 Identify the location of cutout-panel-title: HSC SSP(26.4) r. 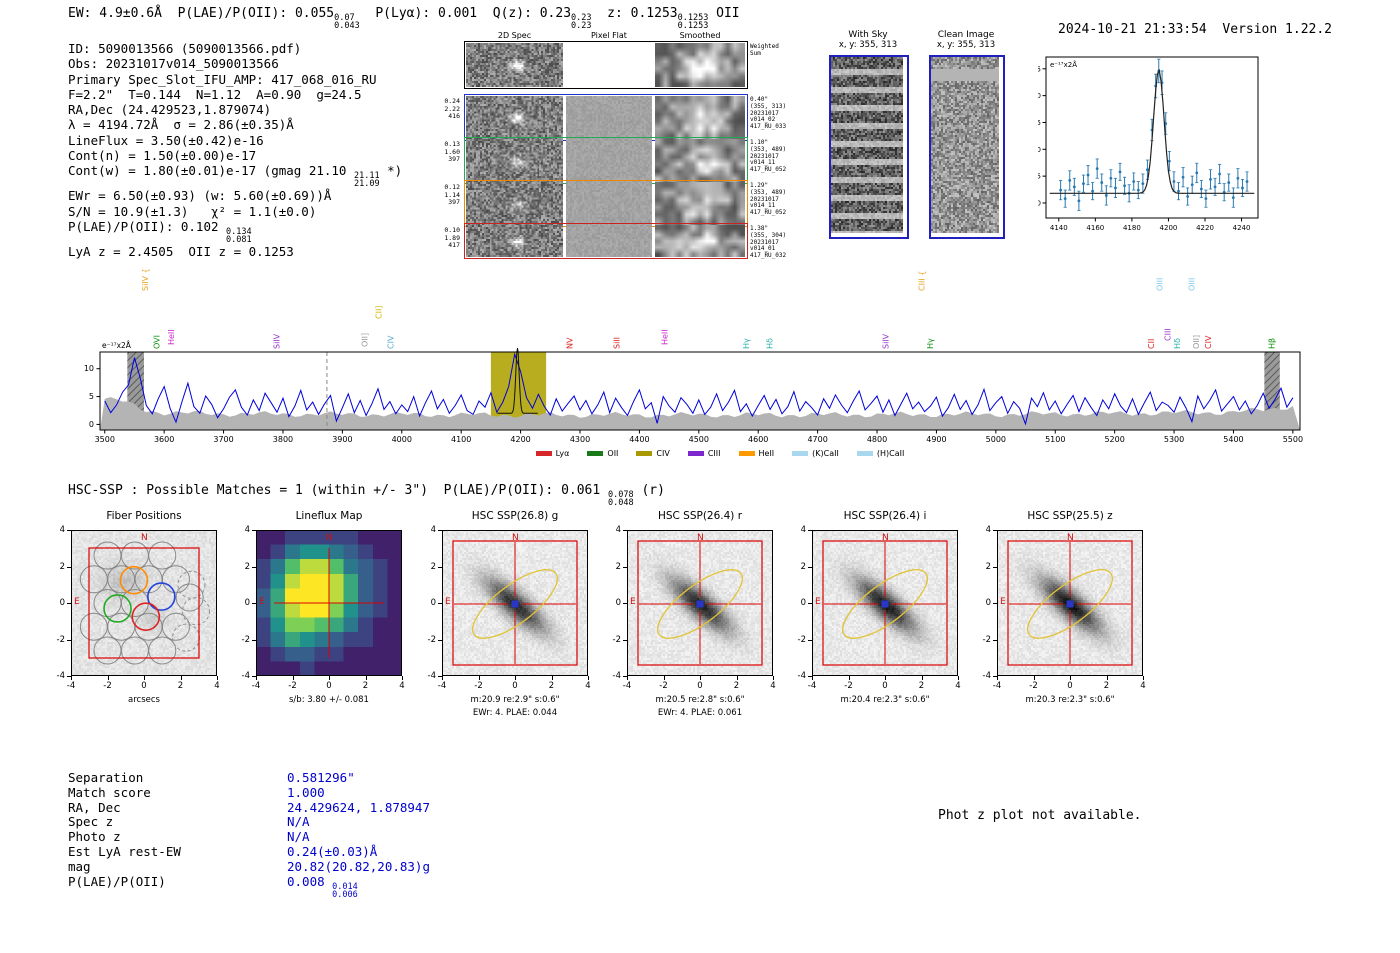
(700, 516).